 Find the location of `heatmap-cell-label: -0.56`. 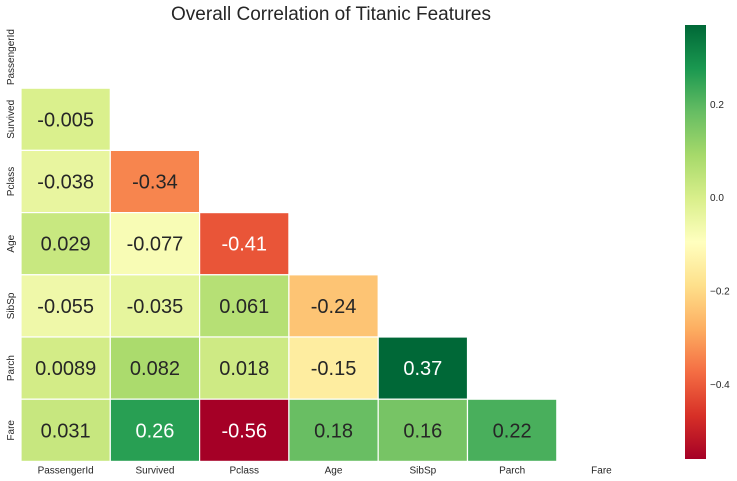

heatmap-cell-label: -0.56 is located at coordinates (244, 431).